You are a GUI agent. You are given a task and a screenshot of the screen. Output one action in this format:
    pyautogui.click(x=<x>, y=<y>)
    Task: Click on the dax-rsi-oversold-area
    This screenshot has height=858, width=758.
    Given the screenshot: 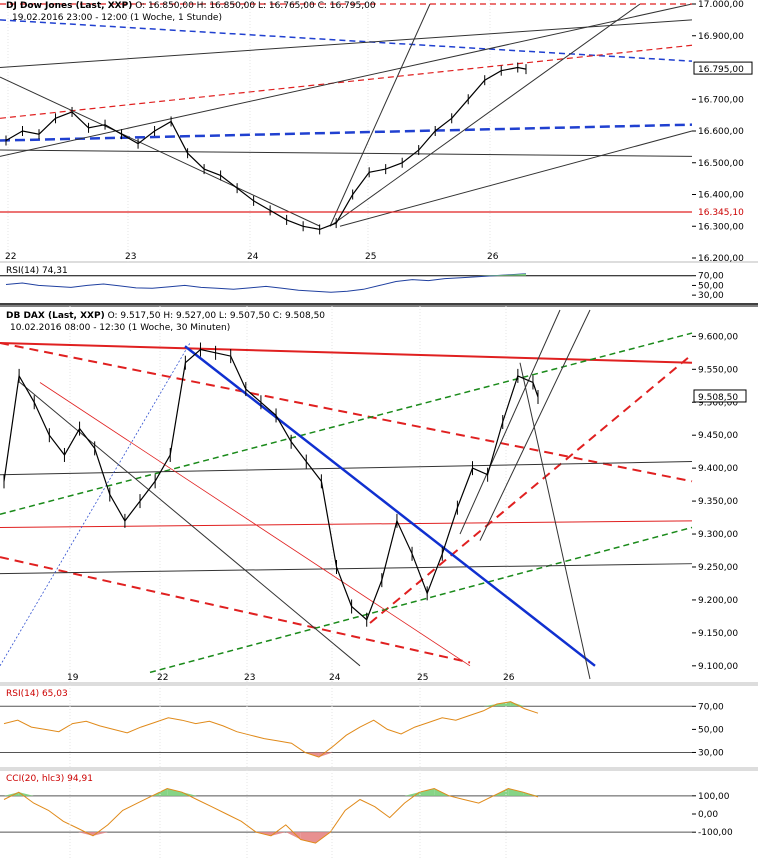 What is the action you would take?
    pyautogui.click(x=325, y=755)
    